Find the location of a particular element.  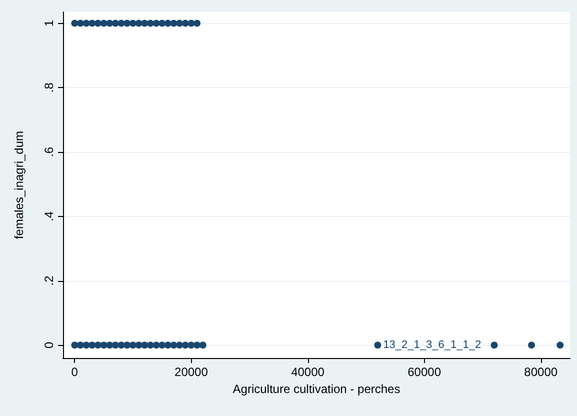

y-tick-label: 1 is located at coordinates (49, 23).